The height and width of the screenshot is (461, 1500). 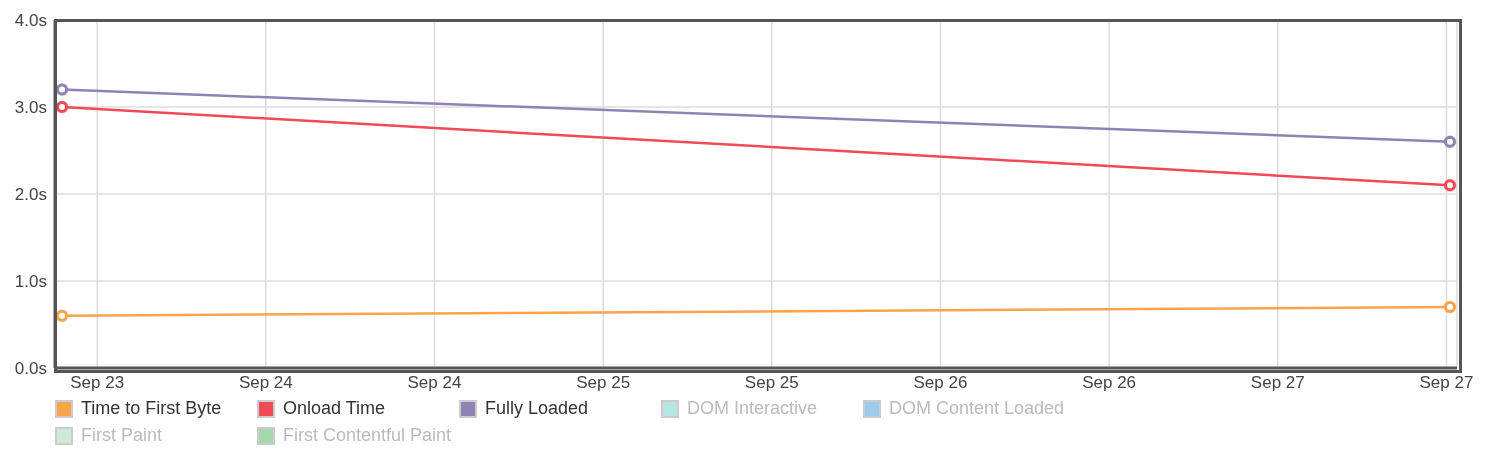 I want to click on legend-label: First Paint, so click(x=122, y=435).